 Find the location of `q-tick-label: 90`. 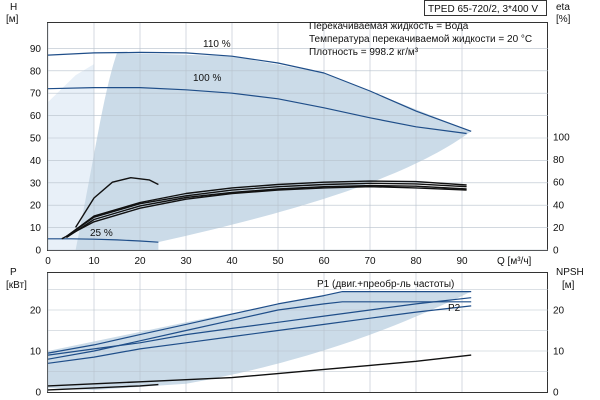

q-tick-label: 90 is located at coordinates (462, 261).